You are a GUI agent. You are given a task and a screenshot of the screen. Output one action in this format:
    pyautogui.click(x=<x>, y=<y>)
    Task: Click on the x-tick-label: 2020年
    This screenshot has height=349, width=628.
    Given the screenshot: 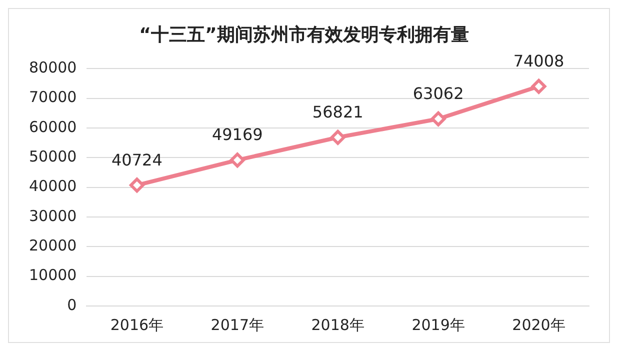 What is the action you would take?
    pyautogui.click(x=539, y=325)
    